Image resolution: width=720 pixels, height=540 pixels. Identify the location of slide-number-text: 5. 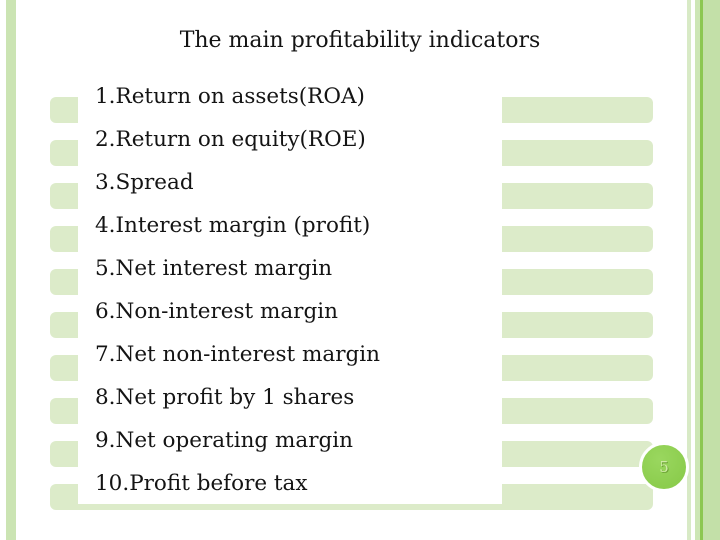
(664, 467).